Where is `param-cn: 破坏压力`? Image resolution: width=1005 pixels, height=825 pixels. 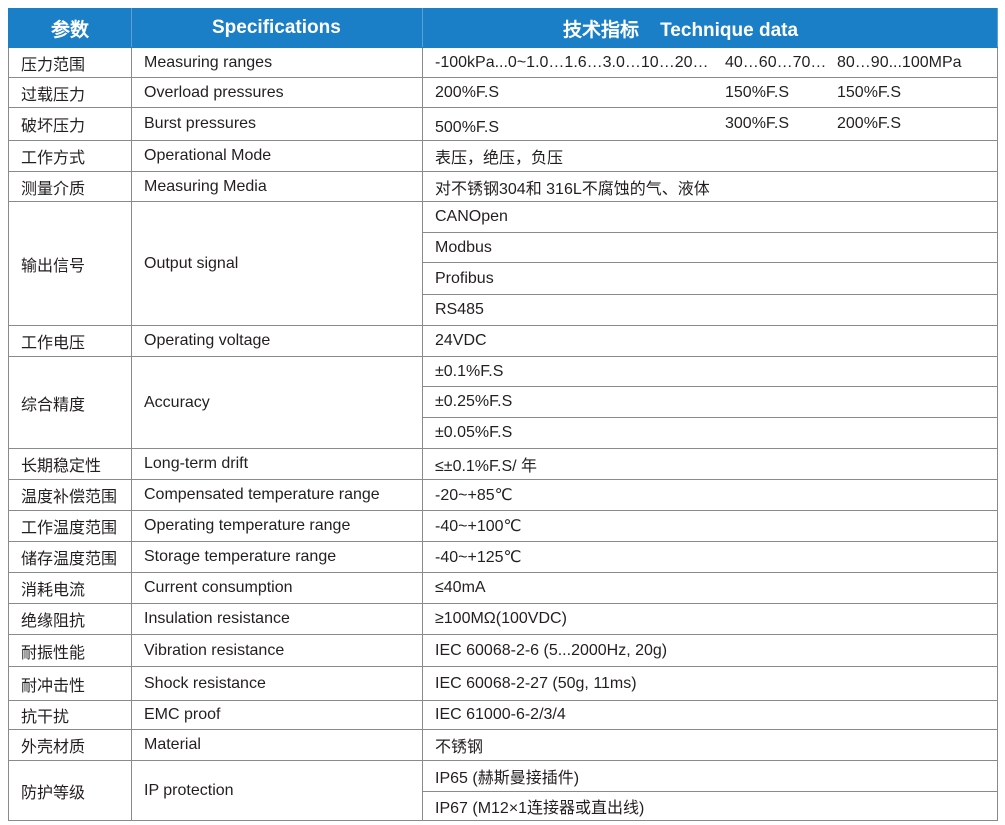 param-cn: 破坏压力 is located at coordinates (70, 124).